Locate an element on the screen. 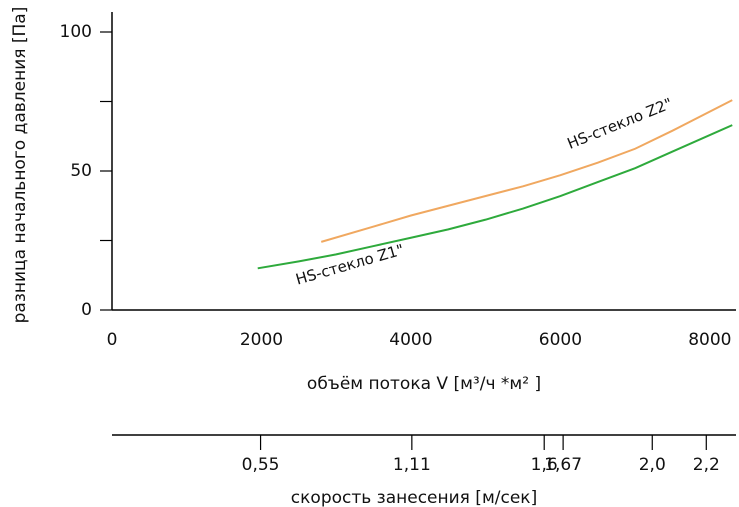  x2-tick-label: 2,2 is located at coordinates (706, 465).